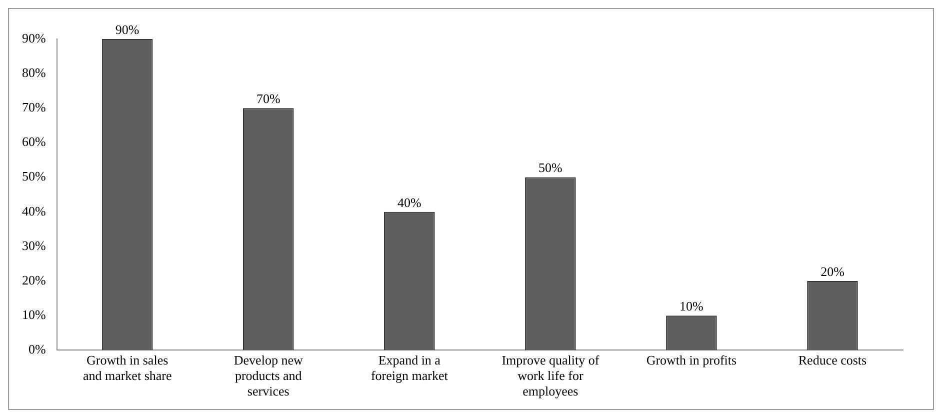 This screenshot has height=418, width=942. Describe the element at coordinates (269, 375) in the screenshot. I see `x-tick-label: Develop new products and services` at that location.